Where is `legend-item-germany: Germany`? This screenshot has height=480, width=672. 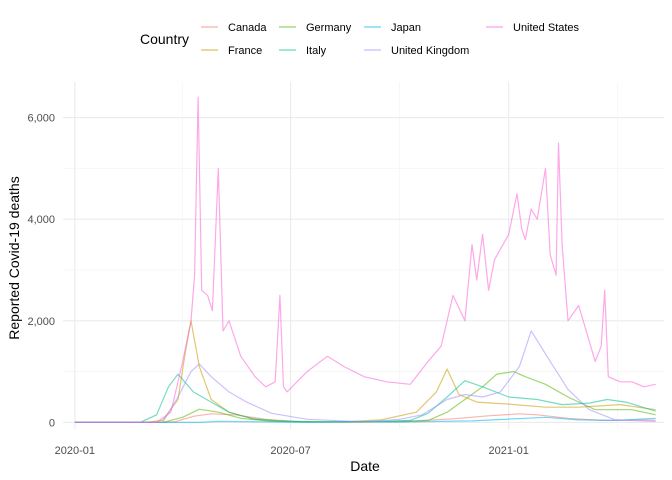
legend-item-germany: Germany is located at coordinates (315, 28).